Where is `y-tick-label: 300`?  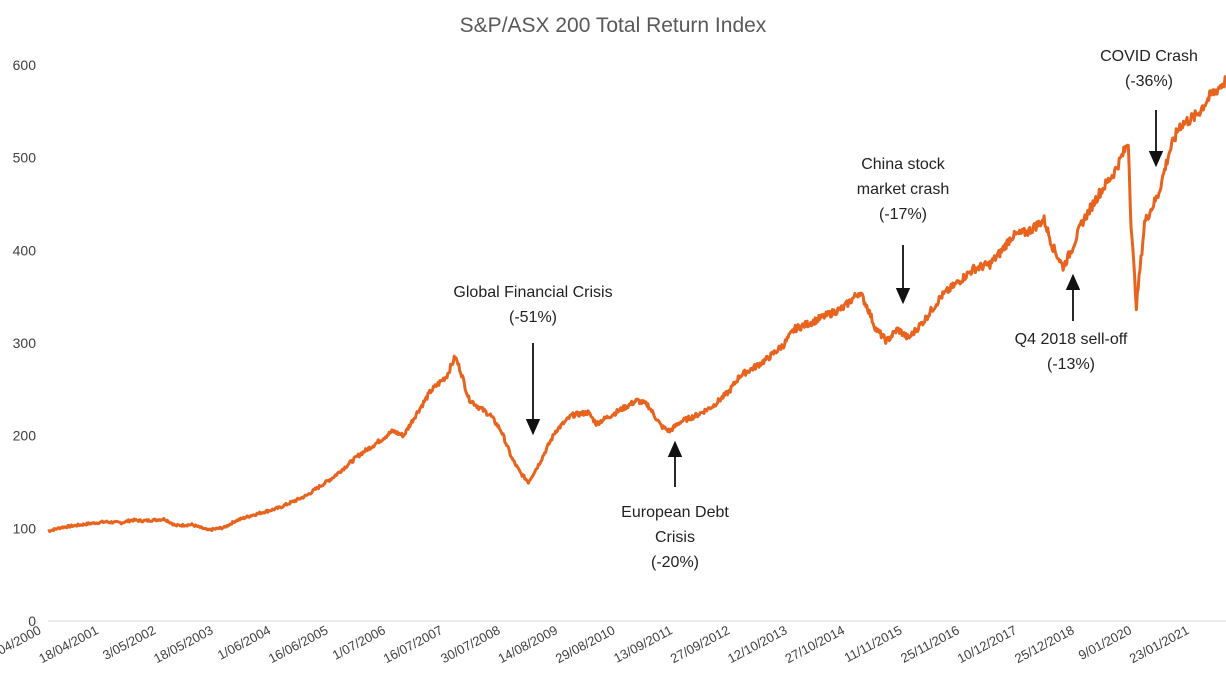 y-tick-label: 300 is located at coordinates (25, 343).